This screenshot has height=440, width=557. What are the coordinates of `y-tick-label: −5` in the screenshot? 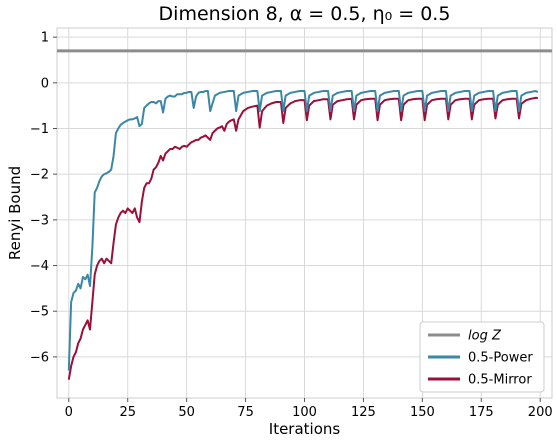 It's located at (39, 312).